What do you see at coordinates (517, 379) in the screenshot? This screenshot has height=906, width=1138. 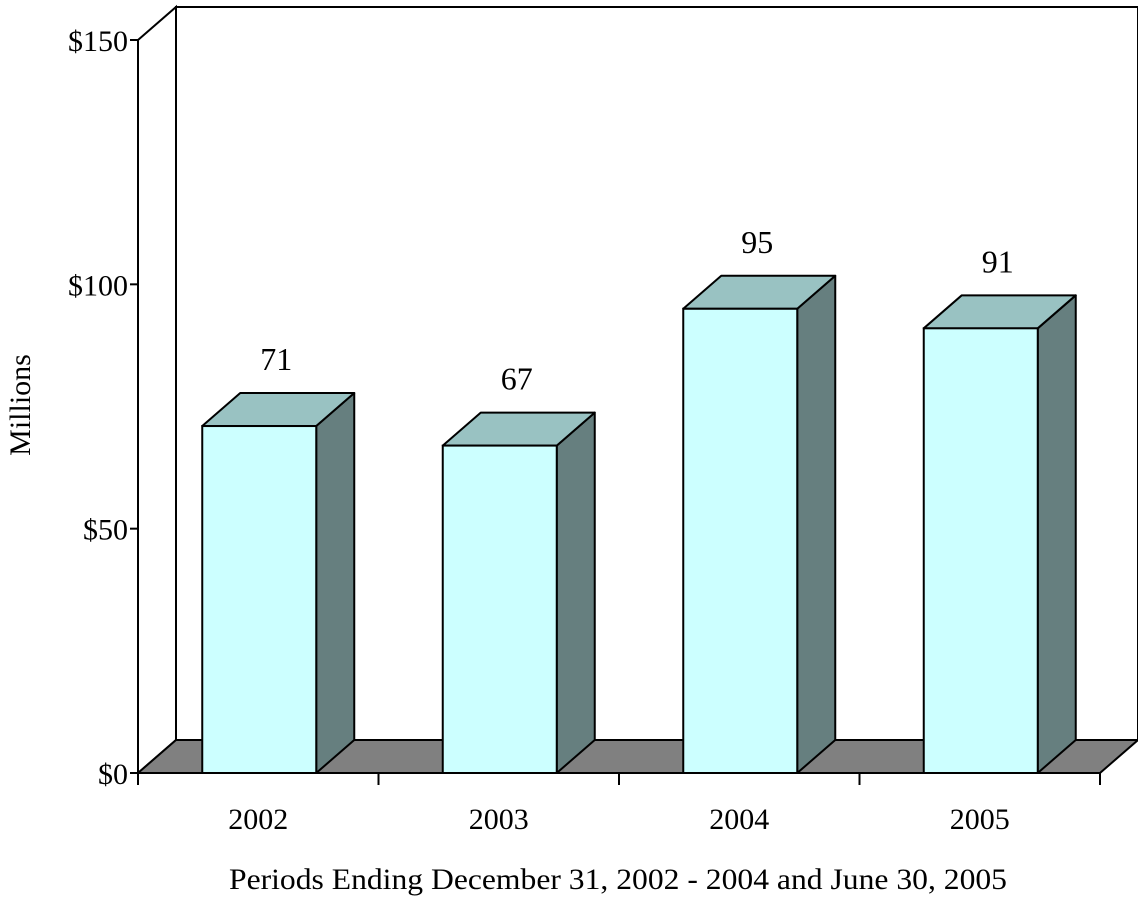 I see `data-label-2003: 67` at bounding box center [517, 379].